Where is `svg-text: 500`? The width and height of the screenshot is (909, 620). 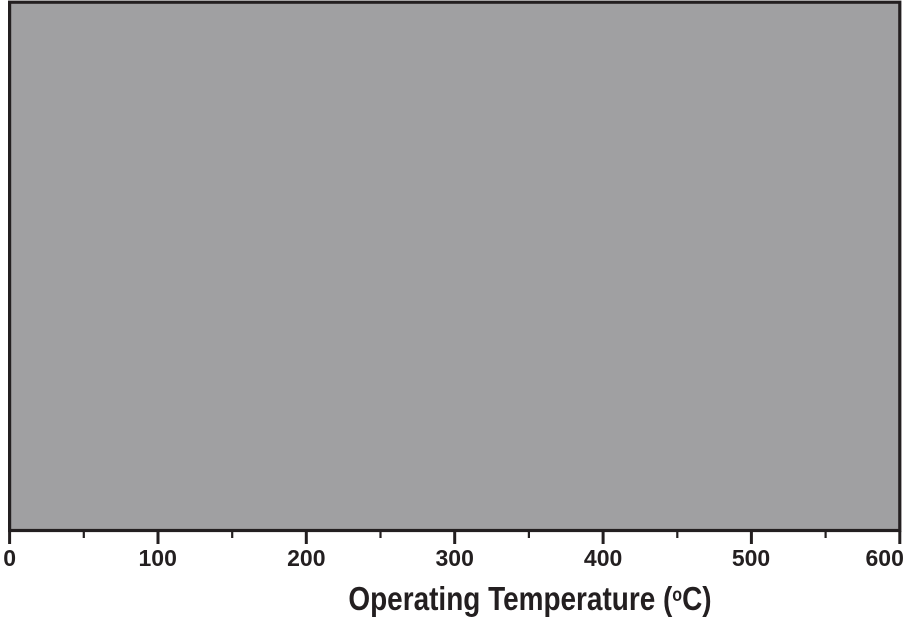 svg-text: 500 is located at coordinates (751, 558).